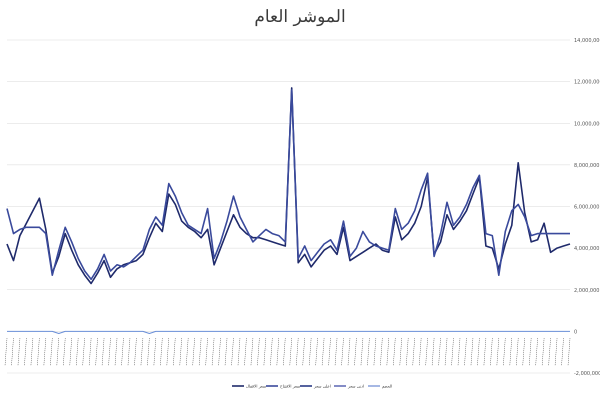 The image size is (600, 400). I want to click on y-tick-label: -2,000,000, so click(587, 374).